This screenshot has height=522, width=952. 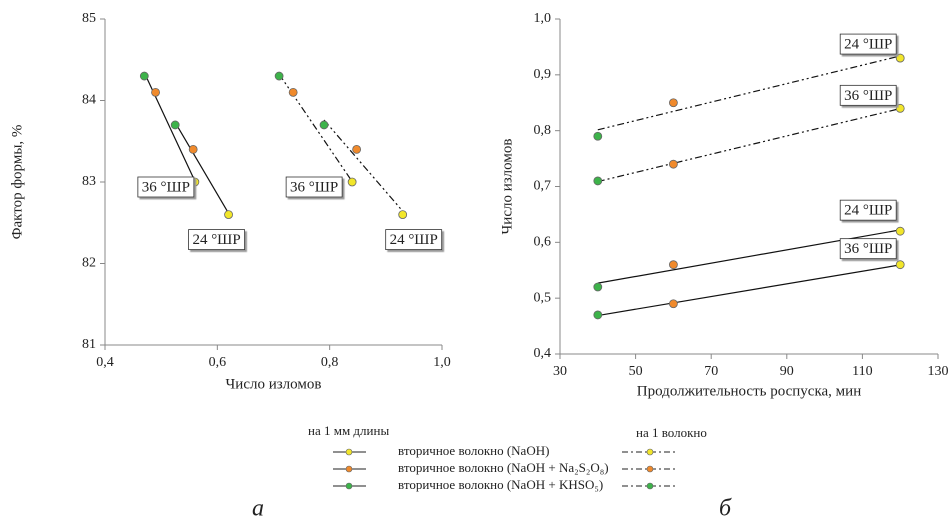 I want to click on x-axis-label: Продолжительность роспуска, мин, so click(x=749, y=391).